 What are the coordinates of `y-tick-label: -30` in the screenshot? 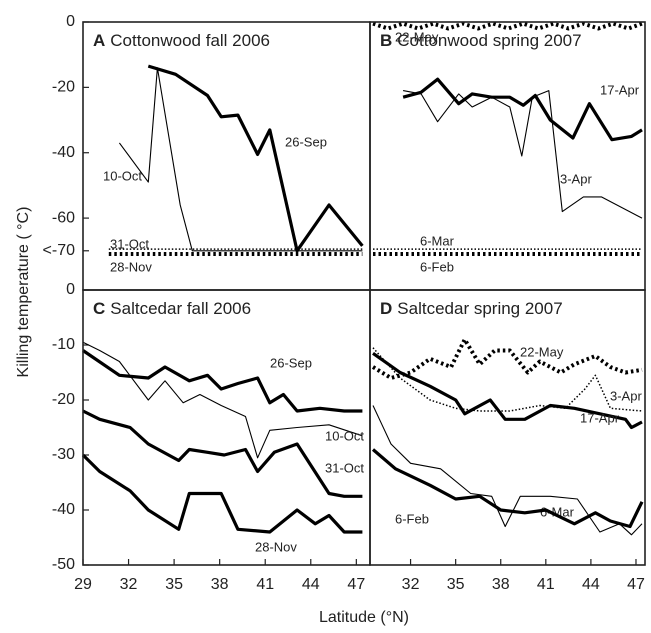 It's located at (63, 454).